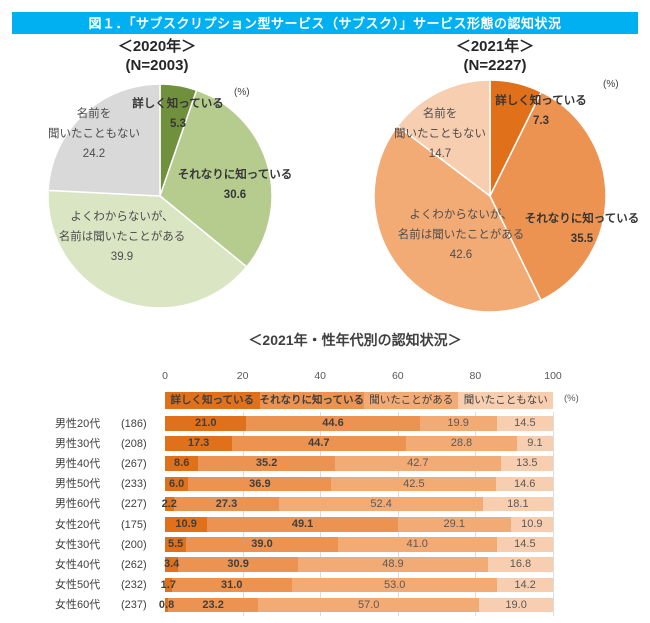 This screenshot has height=623, width=650. What do you see at coordinates (157, 65) in the screenshot?
I see `pie-2020-n: (N=2003)` at bounding box center [157, 65].